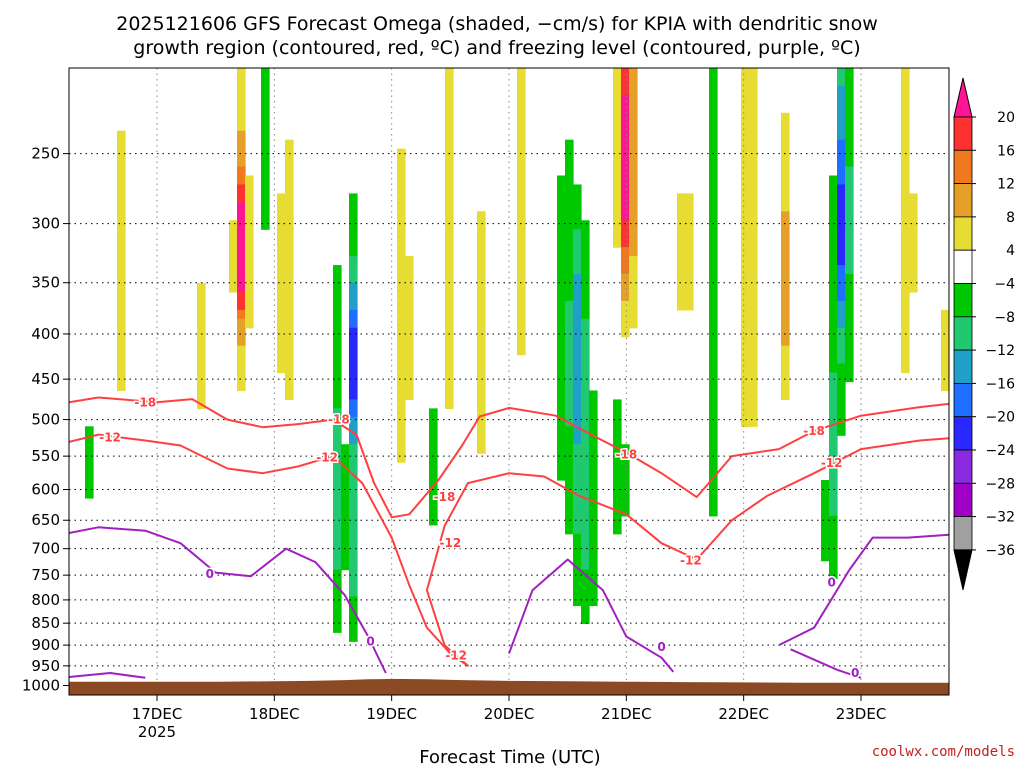  Describe the element at coordinates (963, 533) in the screenshot. I see `colorbar-segment` at that location.